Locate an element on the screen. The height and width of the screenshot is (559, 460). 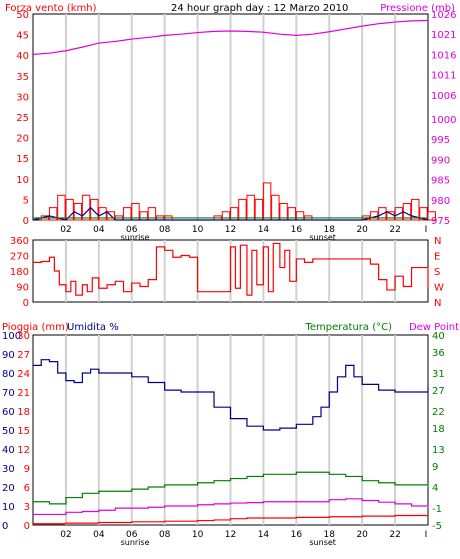
ylabel-dewpoint: Dew Point is located at coordinates (434, 327).